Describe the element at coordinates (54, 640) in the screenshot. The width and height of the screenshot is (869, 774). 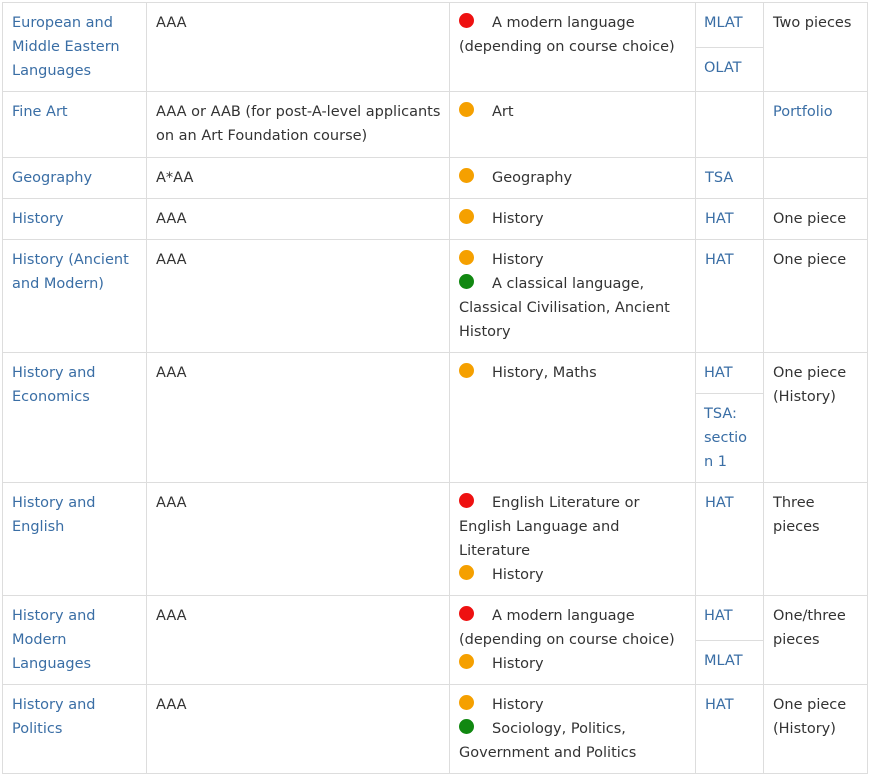
I see `course-link: History and Modern Languages` at that location.